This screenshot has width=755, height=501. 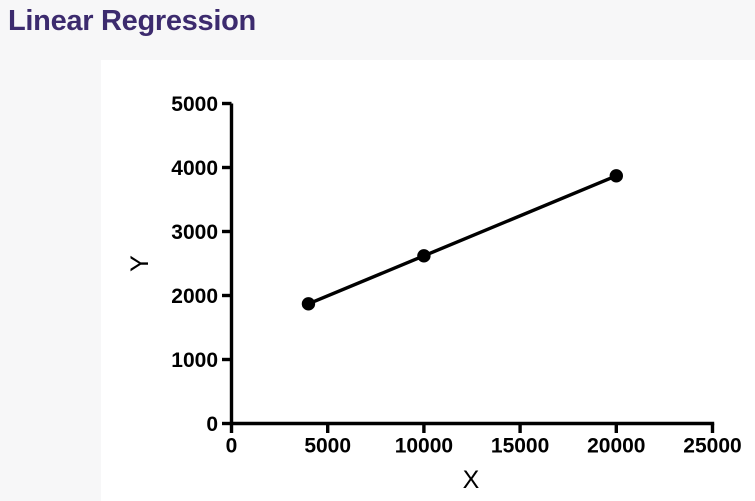 I want to click on x-tick-label: 5000, so click(x=327, y=446).